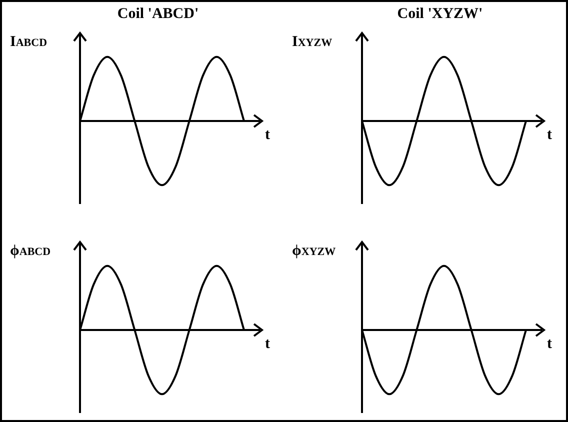  What do you see at coordinates (158, 14) in the screenshot?
I see `chart-title: Coil 'ABCD'` at bounding box center [158, 14].